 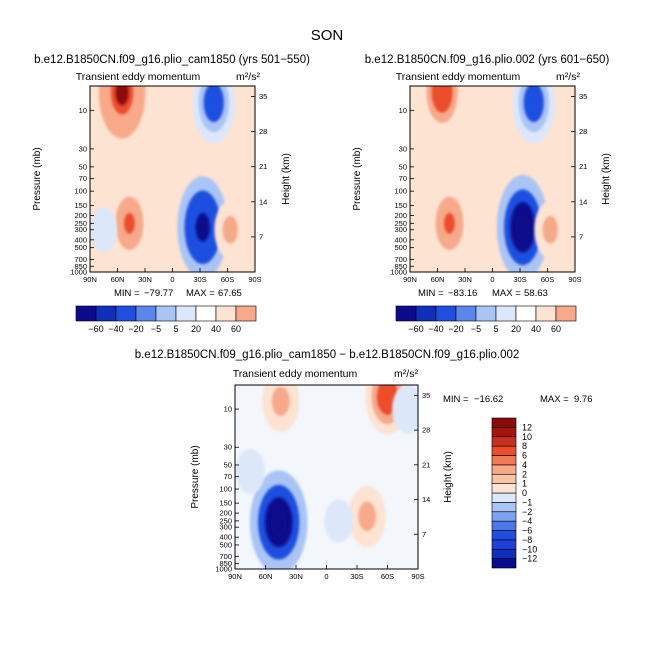 I want to click on y-tick-label: 200, so click(x=225, y=513).